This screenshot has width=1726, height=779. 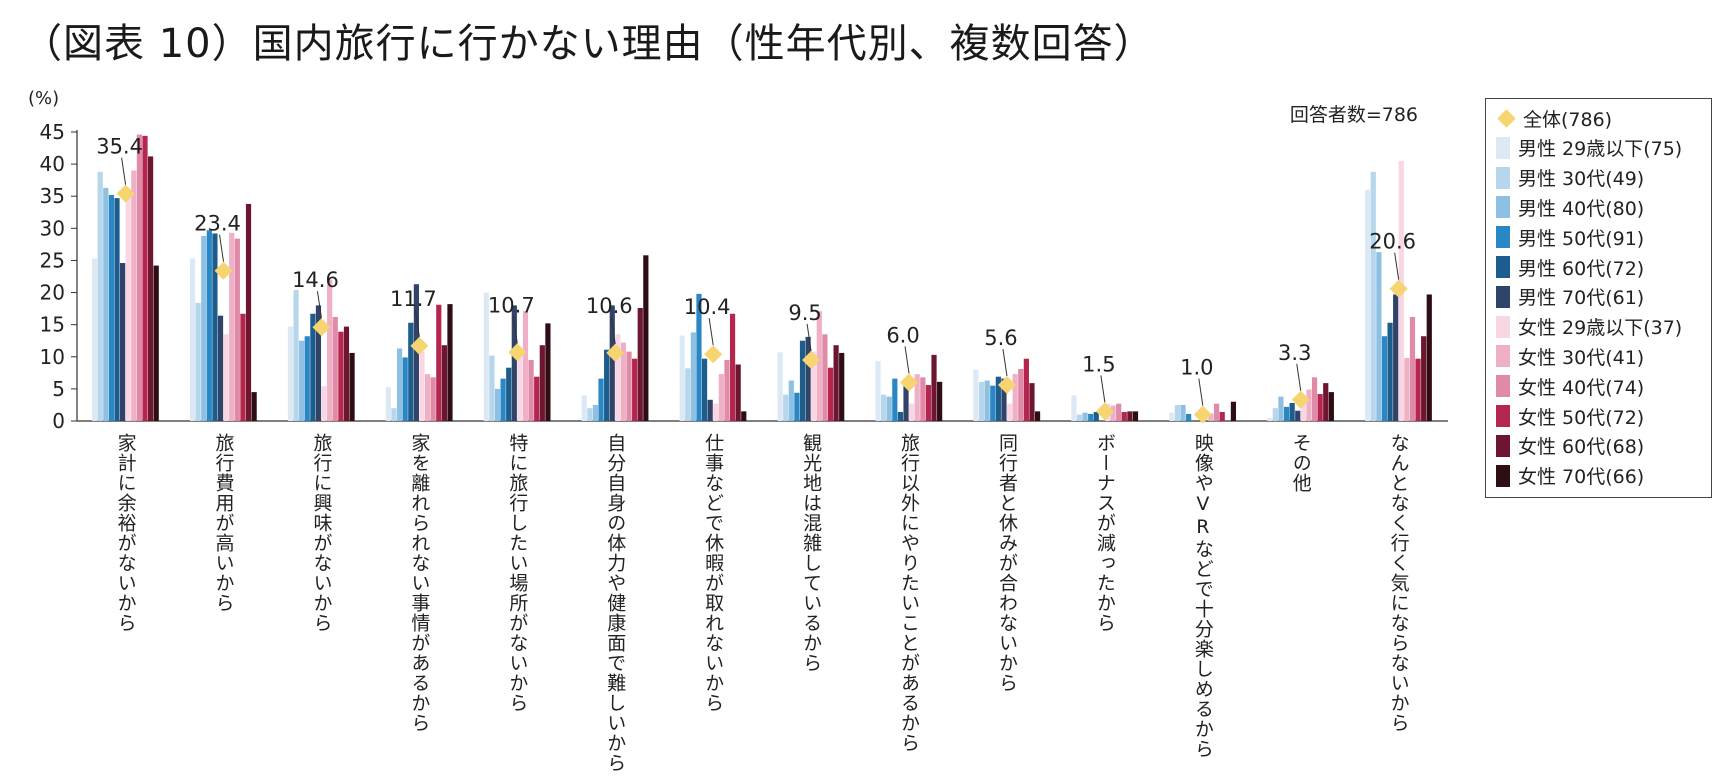 I want to click on overall-value-label: 35.4, so click(x=119, y=147).